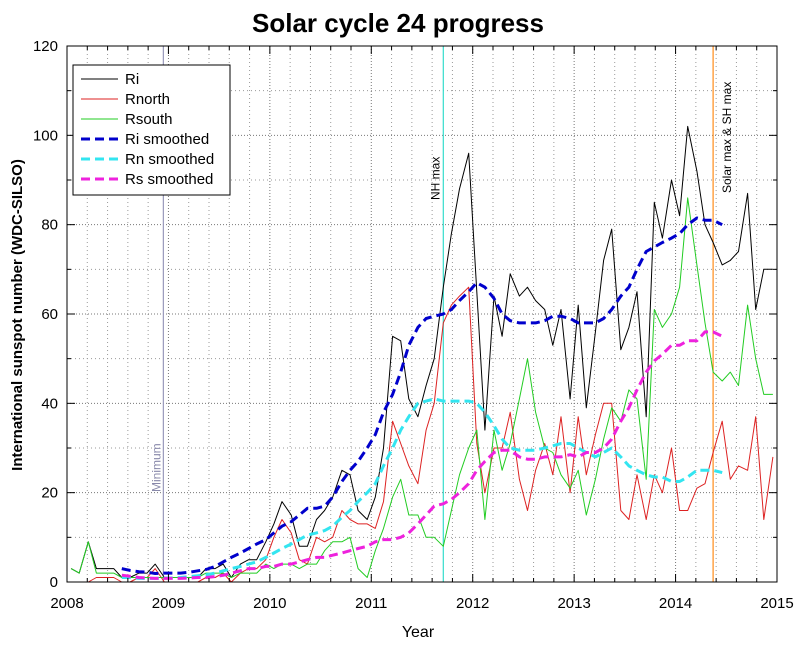  Describe the element at coordinates (472, 603) in the screenshot. I see `x-tick-label: 2012` at that location.